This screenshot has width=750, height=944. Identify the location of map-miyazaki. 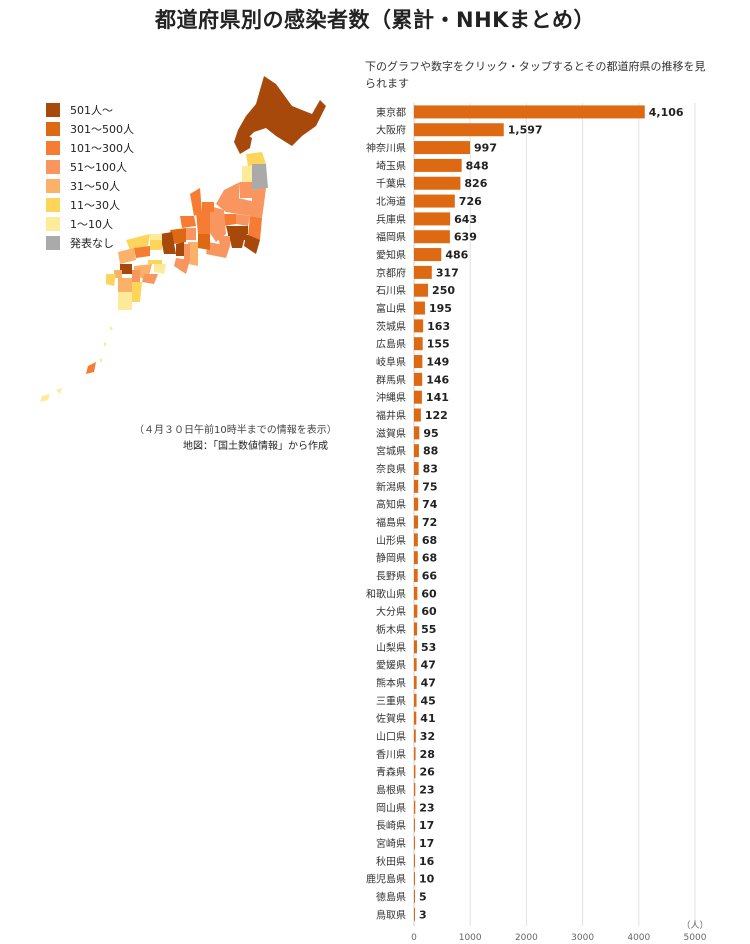
(137, 292).